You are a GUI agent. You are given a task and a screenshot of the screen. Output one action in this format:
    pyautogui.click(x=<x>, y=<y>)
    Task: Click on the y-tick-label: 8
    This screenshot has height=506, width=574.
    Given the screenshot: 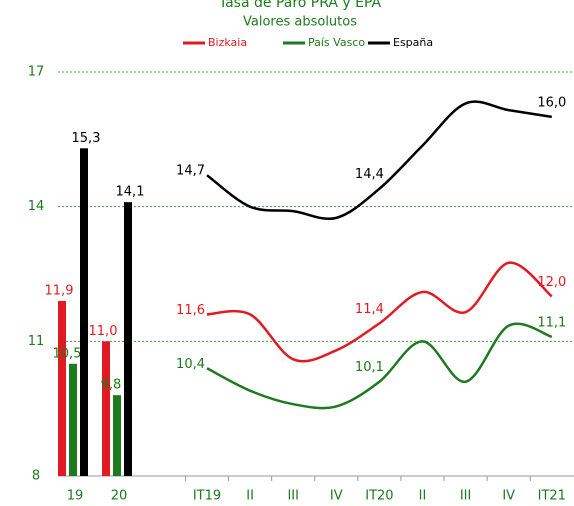 What is the action you would take?
    pyautogui.click(x=36, y=476)
    